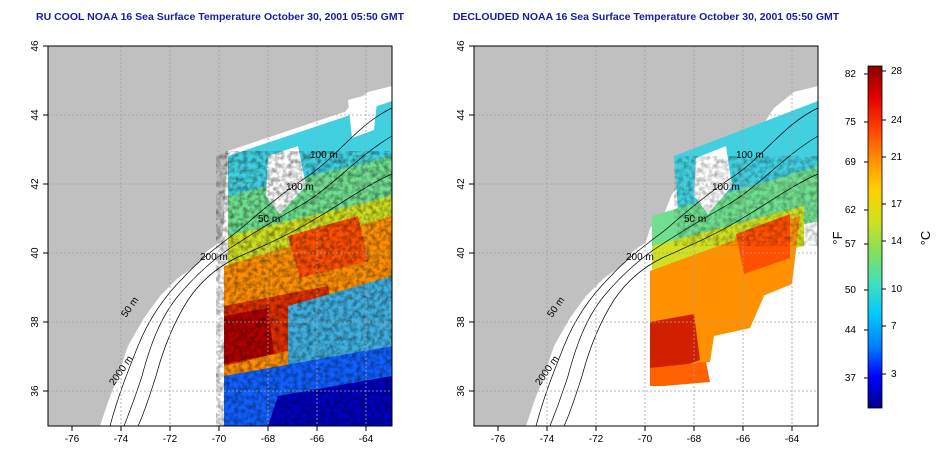  What do you see at coordinates (897, 204) in the screenshot?
I see `celsius-label: 17` at bounding box center [897, 204].